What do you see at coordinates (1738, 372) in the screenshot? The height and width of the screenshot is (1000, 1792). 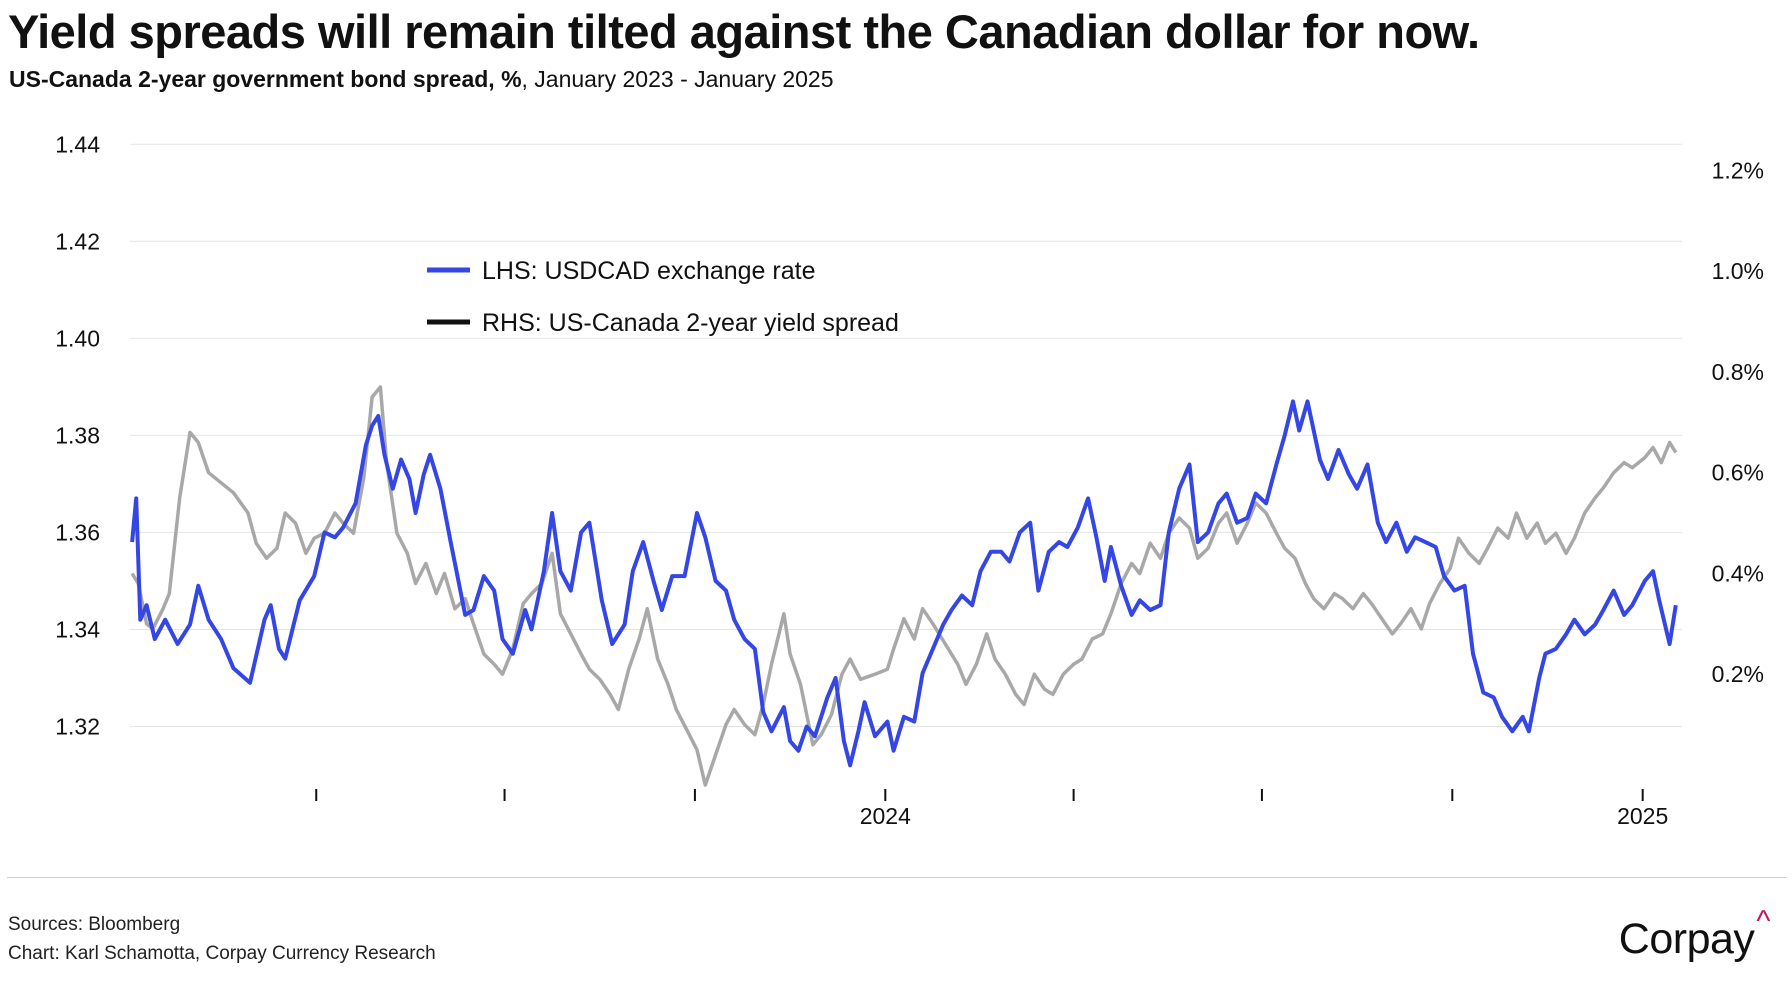 I see `right-tick-label: 0.8%` at bounding box center [1738, 372].